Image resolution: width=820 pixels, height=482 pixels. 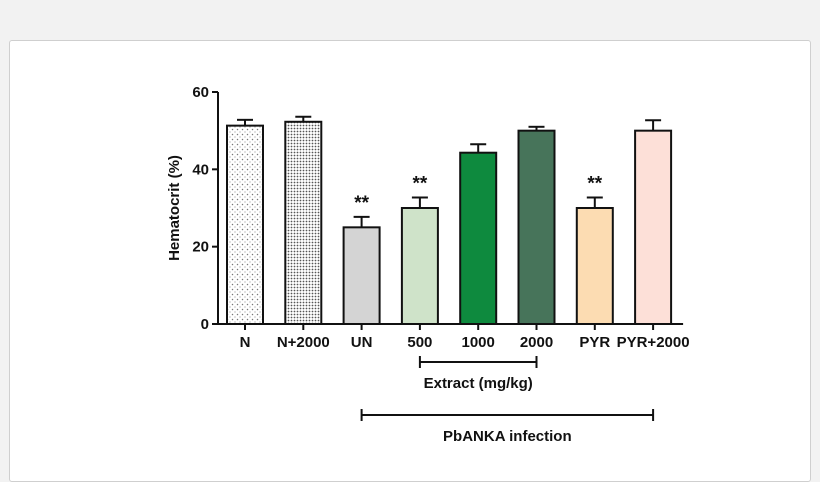 I want to click on y-tick-label: 40, so click(x=200, y=169).